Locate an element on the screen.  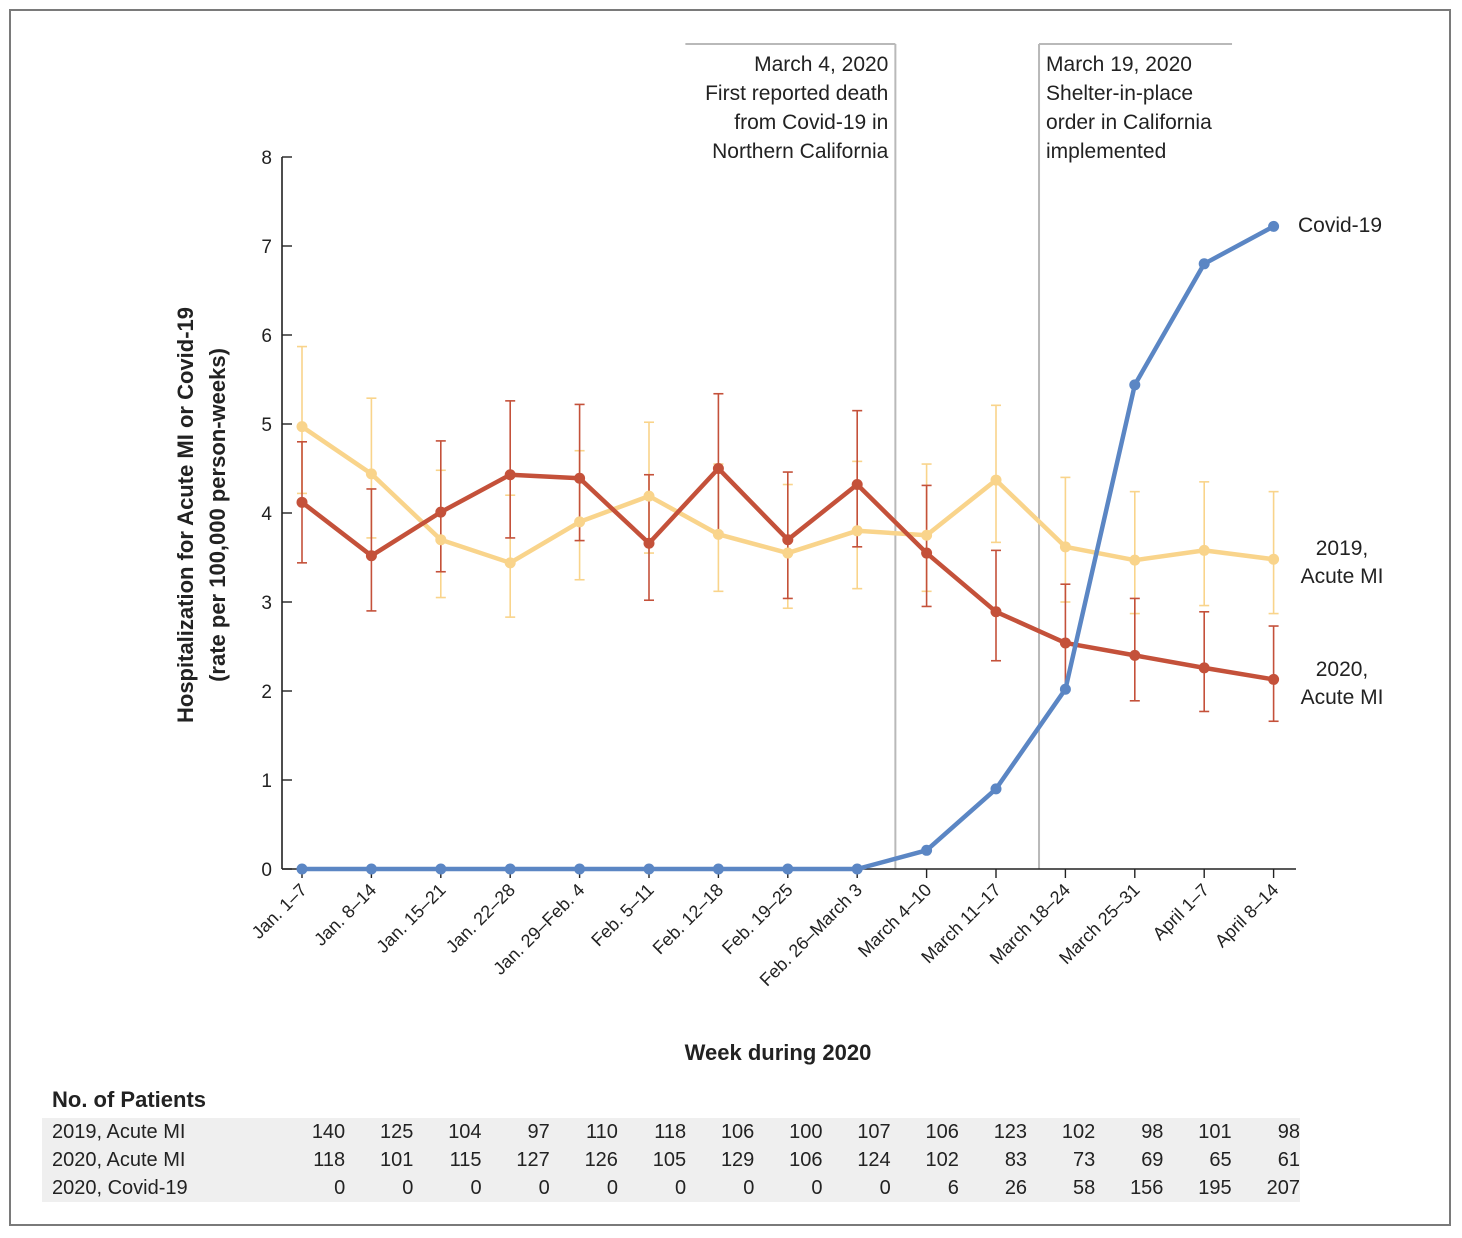
series-label-line2: Acute MI is located at coordinates (1342, 697).